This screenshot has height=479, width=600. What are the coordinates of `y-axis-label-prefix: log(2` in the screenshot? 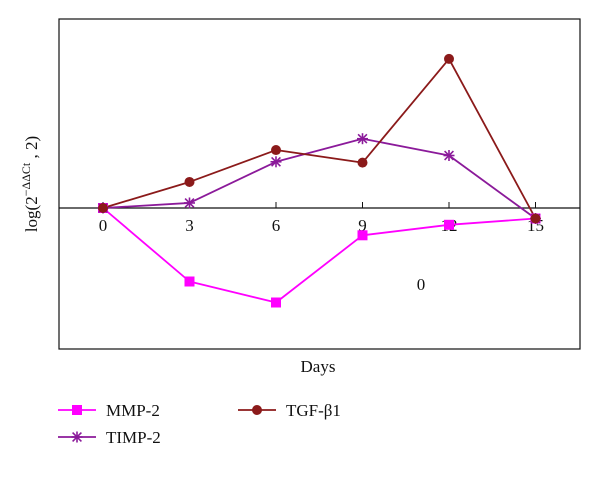 It's located at (31, 214).